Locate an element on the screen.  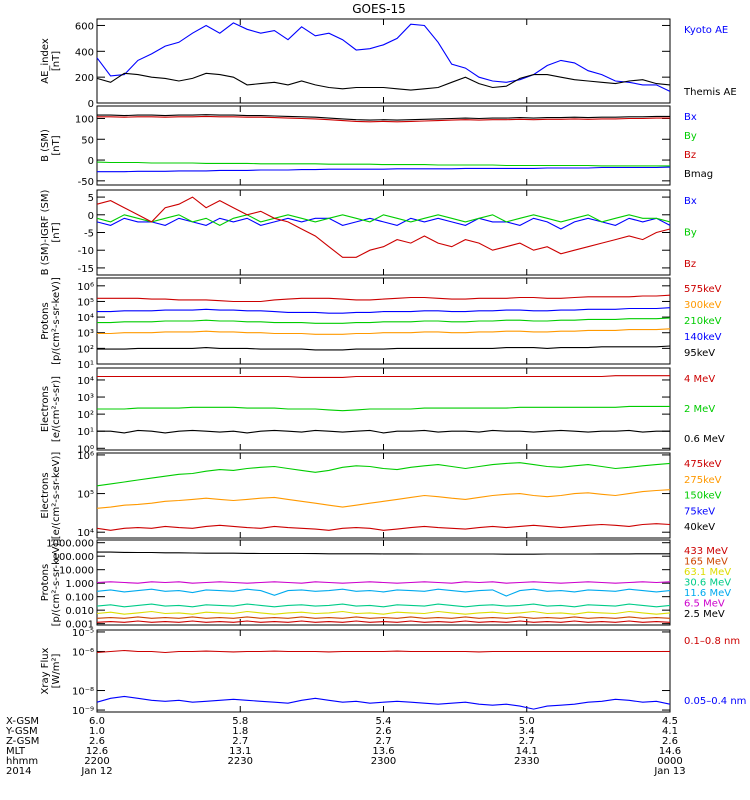
time-row-label: Y-GSM is located at coordinates (21, 731).